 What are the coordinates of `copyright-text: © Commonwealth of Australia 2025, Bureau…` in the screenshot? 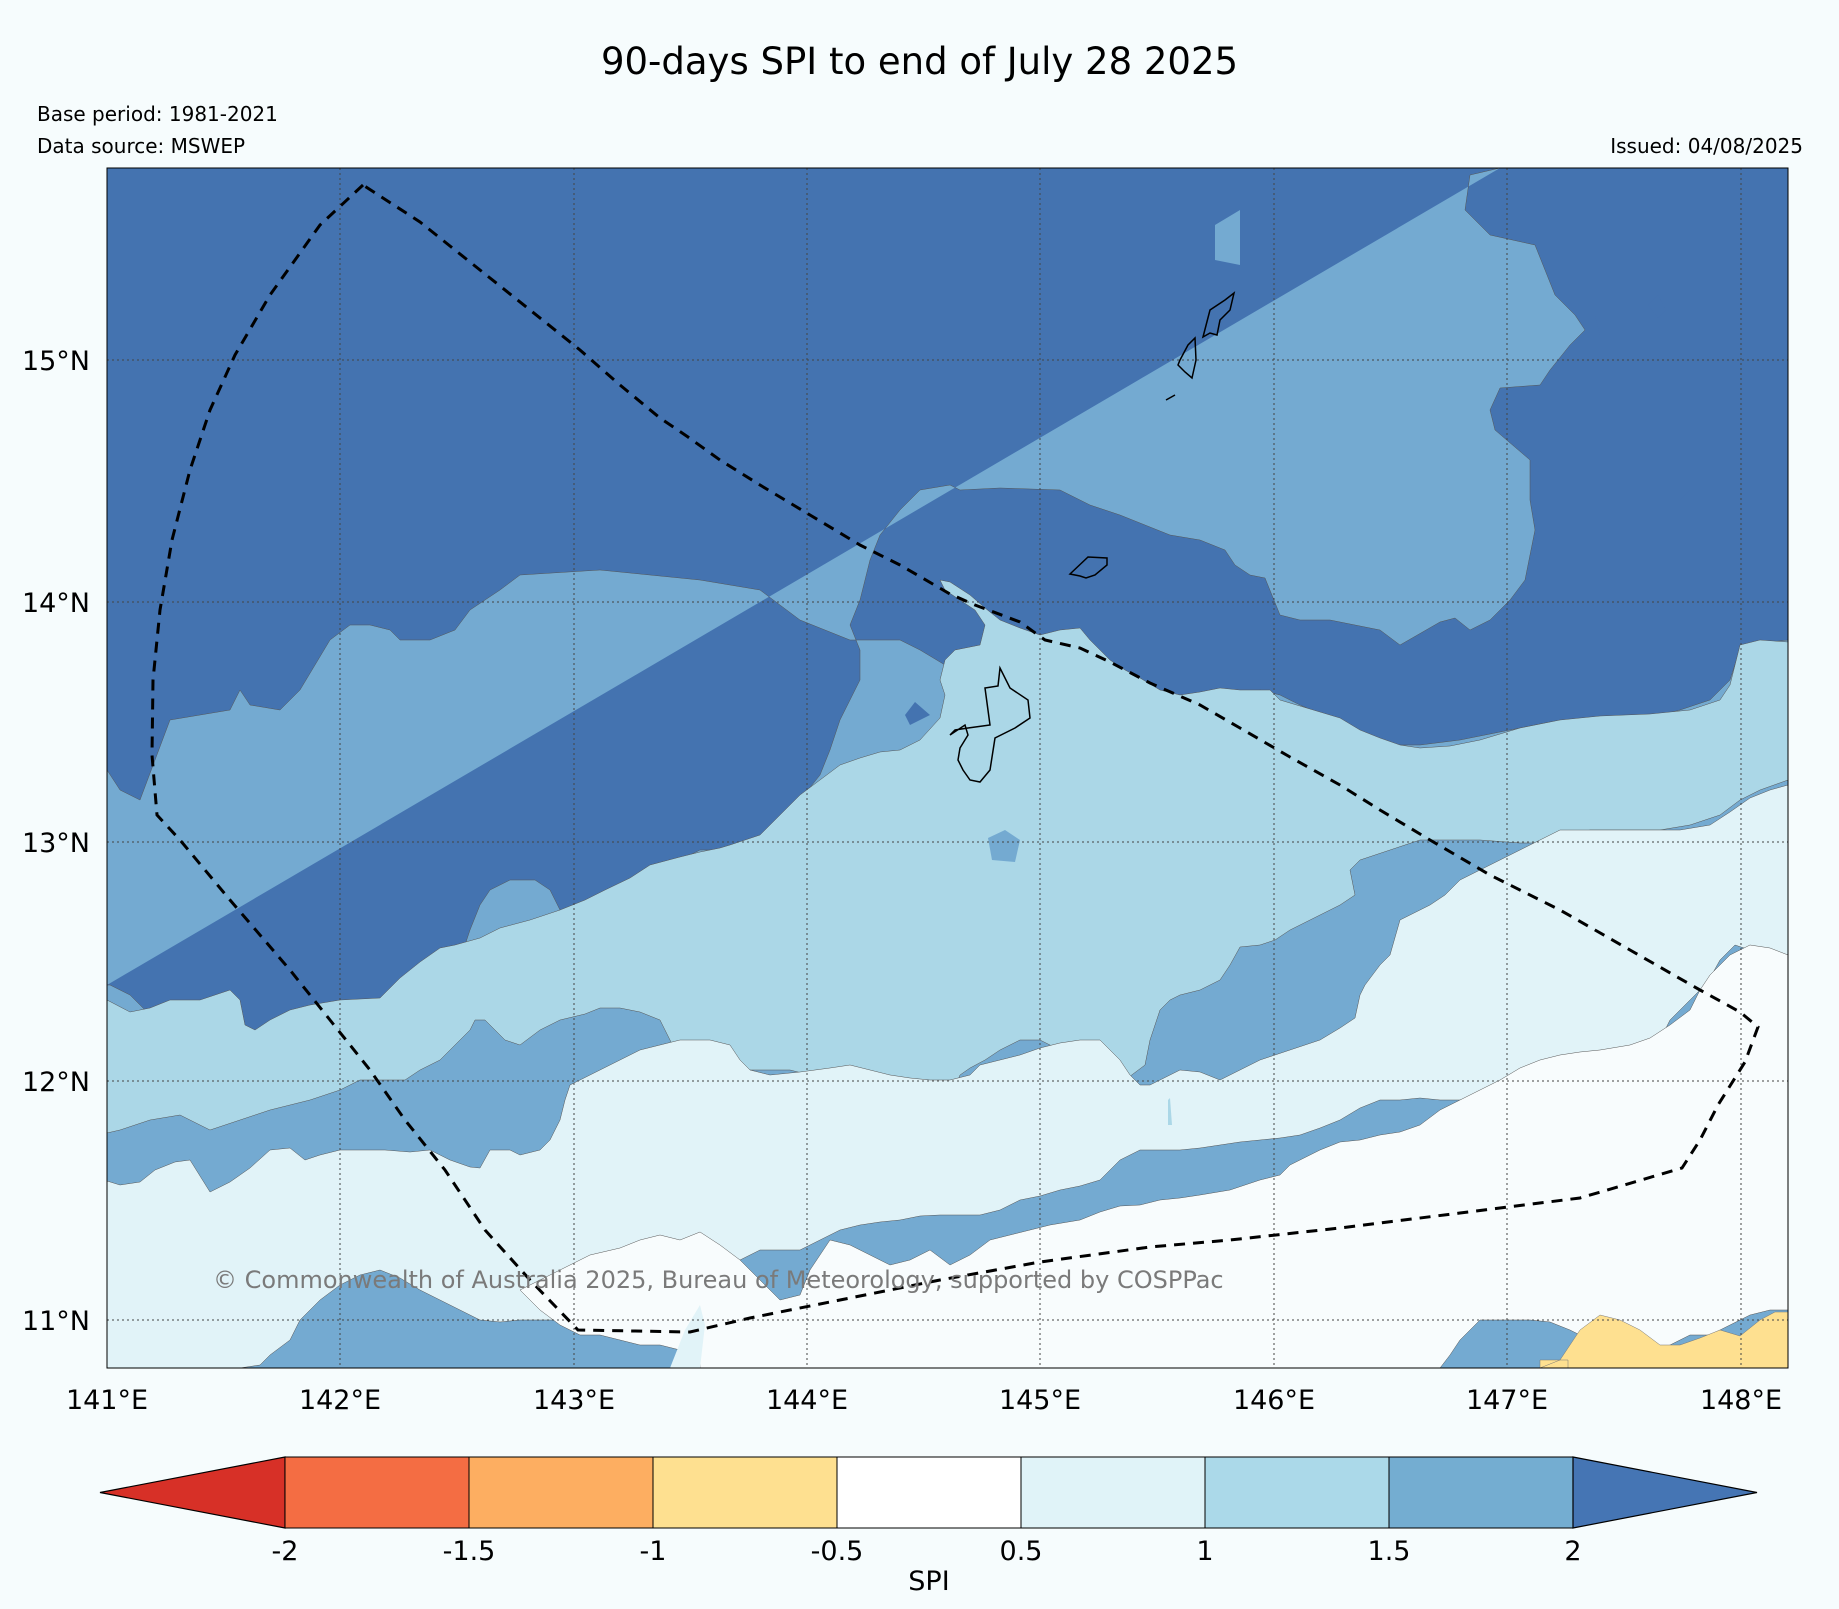 It's located at (718, 1280).